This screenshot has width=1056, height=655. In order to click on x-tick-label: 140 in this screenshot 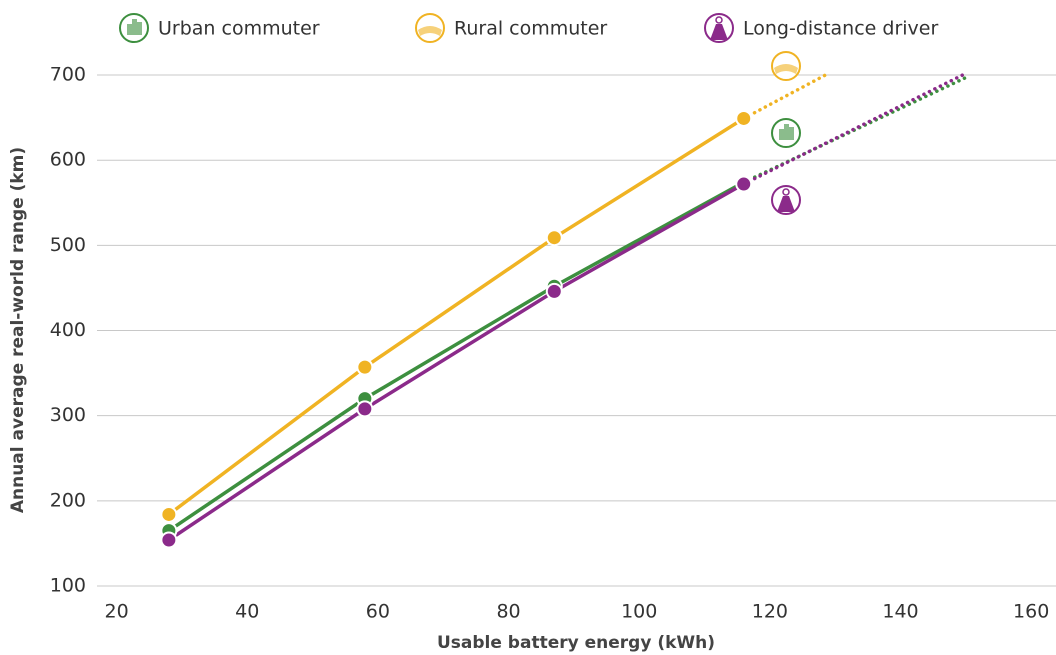, I will do `click(900, 612)`.